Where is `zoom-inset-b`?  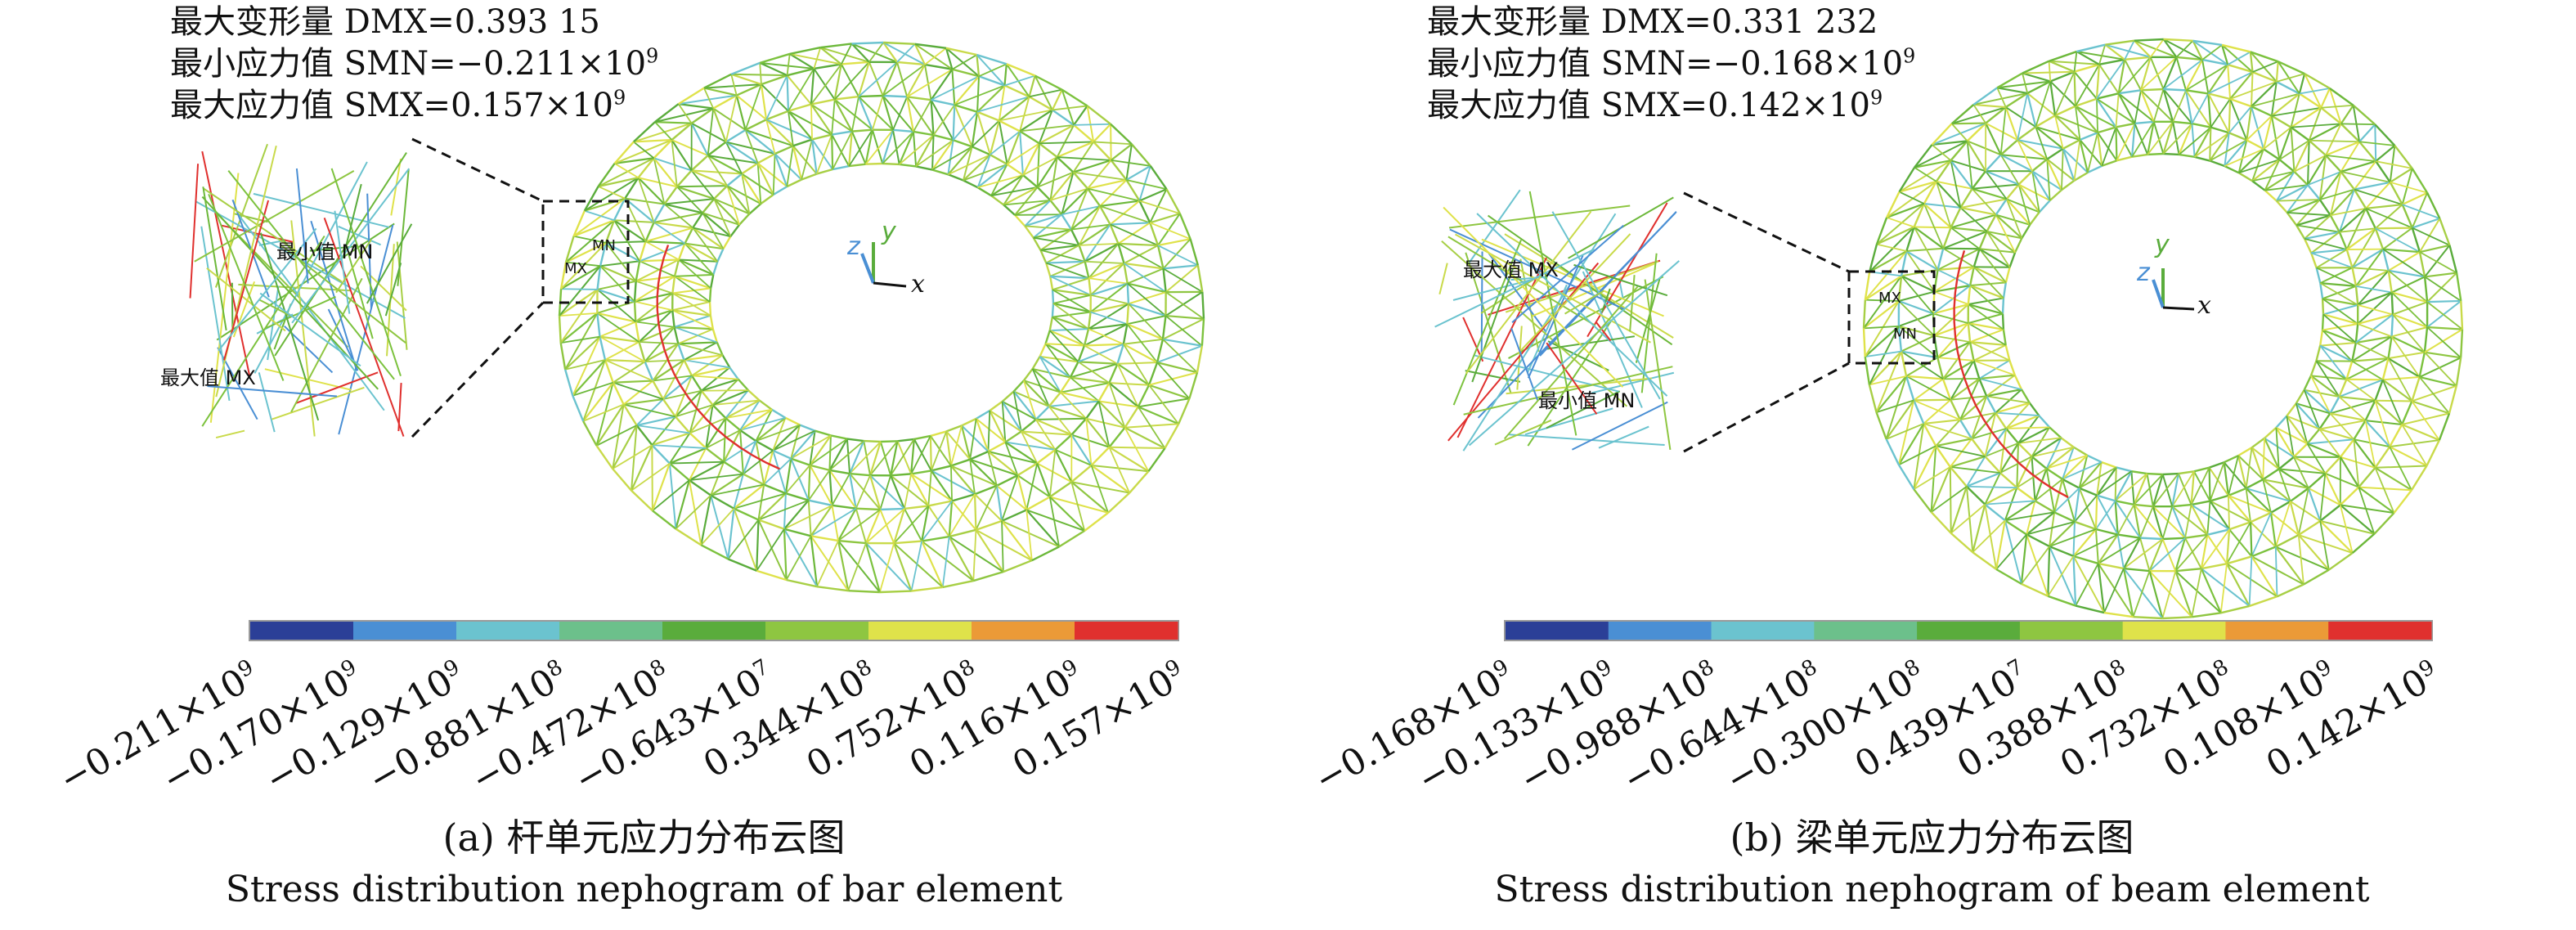 zoom-inset-b is located at coordinates (1557, 320).